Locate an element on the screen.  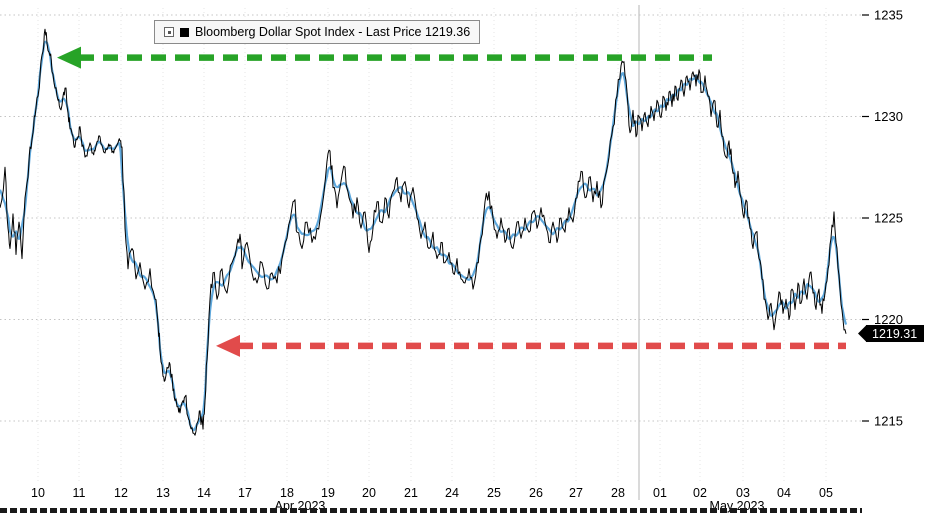
x-tick-label: 05 is located at coordinates (826, 493).